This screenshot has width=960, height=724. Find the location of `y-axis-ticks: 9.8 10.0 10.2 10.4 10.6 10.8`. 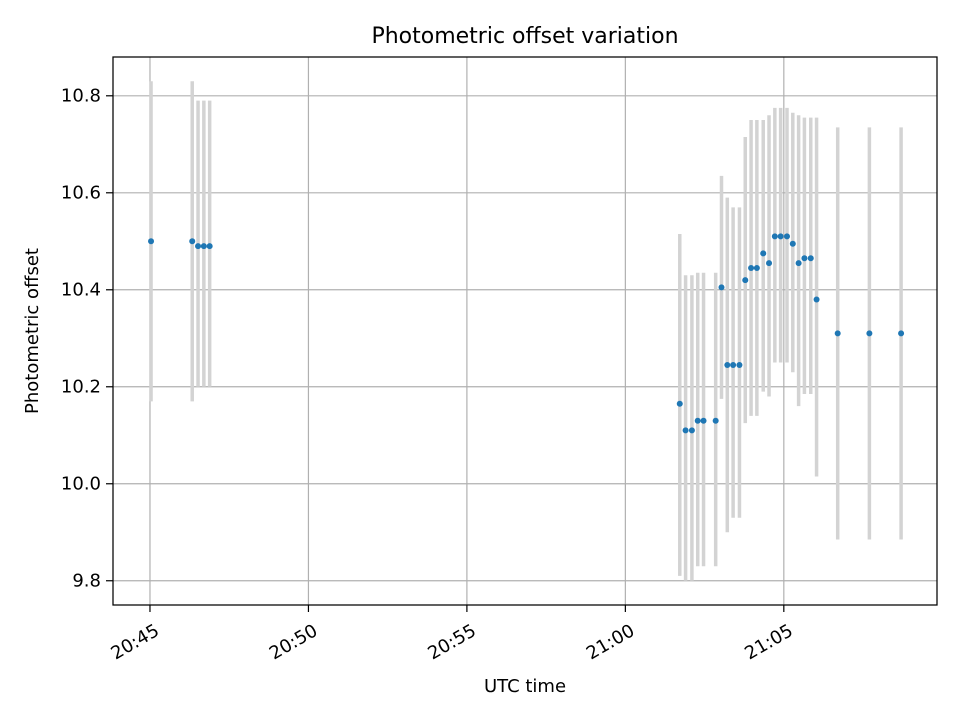

y-axis-ticks: 9.8 10.0 10.2 10.4 10.6 10.8 is located at coordinates (87, 338).